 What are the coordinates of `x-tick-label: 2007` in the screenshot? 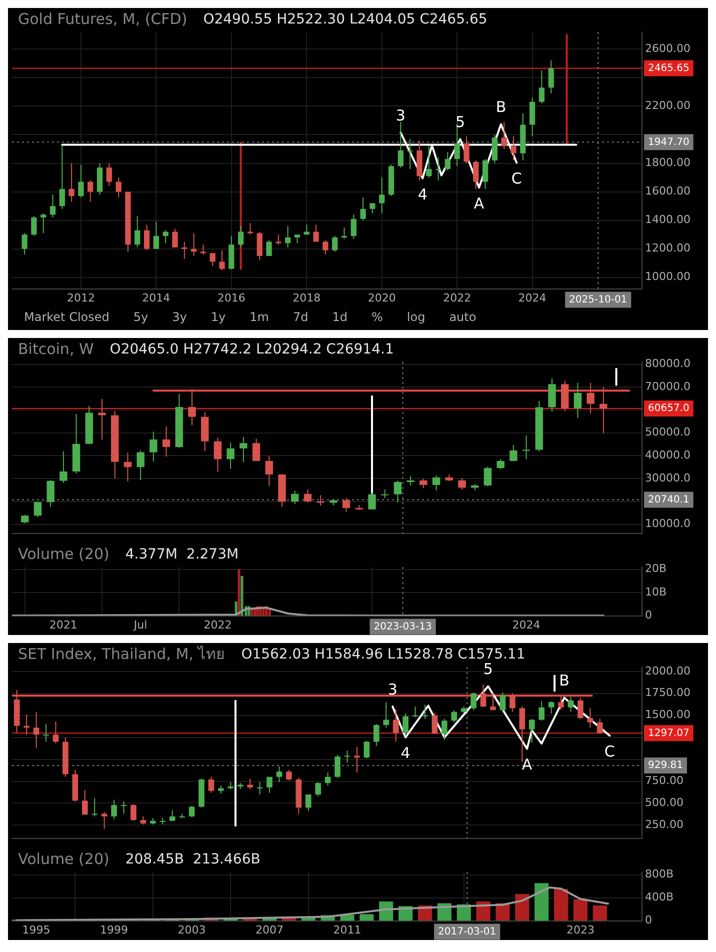 It's located at (270, 929).